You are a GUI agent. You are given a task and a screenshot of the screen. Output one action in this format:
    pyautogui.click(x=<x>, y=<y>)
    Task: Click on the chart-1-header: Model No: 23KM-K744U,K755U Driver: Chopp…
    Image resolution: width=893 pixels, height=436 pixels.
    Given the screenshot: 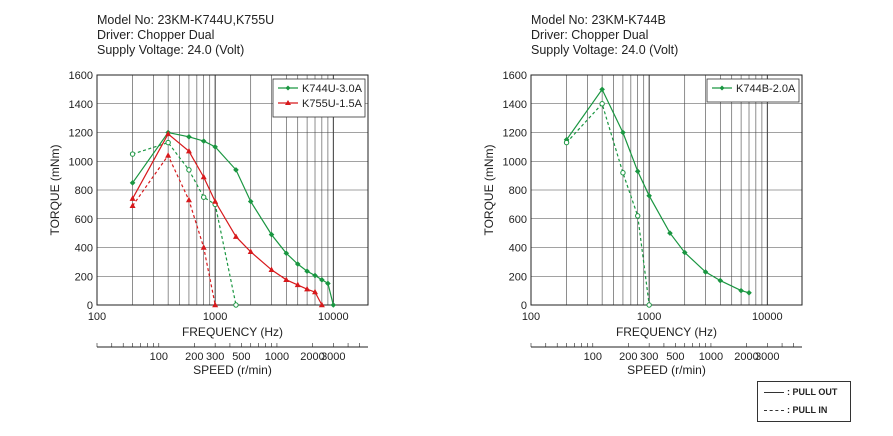 What is the action you would take?
    pyautogui.click(x=185, y=35)
    